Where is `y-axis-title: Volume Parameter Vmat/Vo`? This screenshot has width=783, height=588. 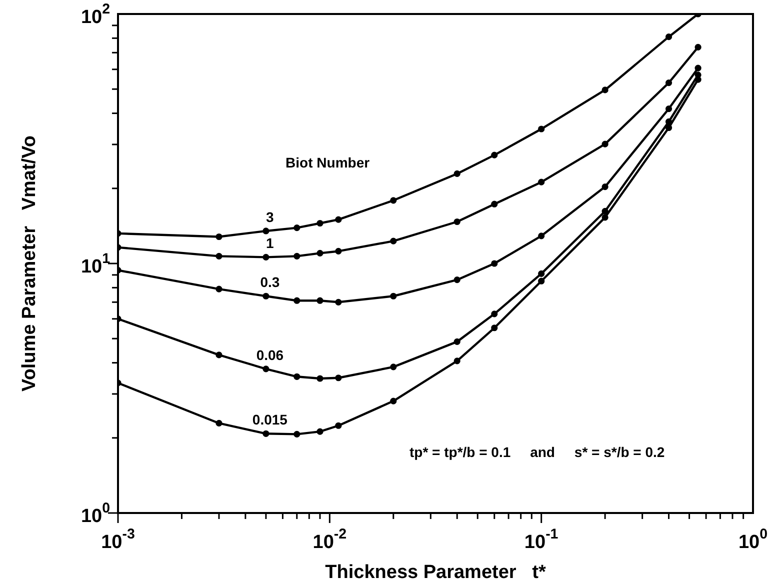
y-axis-title: Volume Parameter Vmat/Vo is located at coordinates (29, 264).